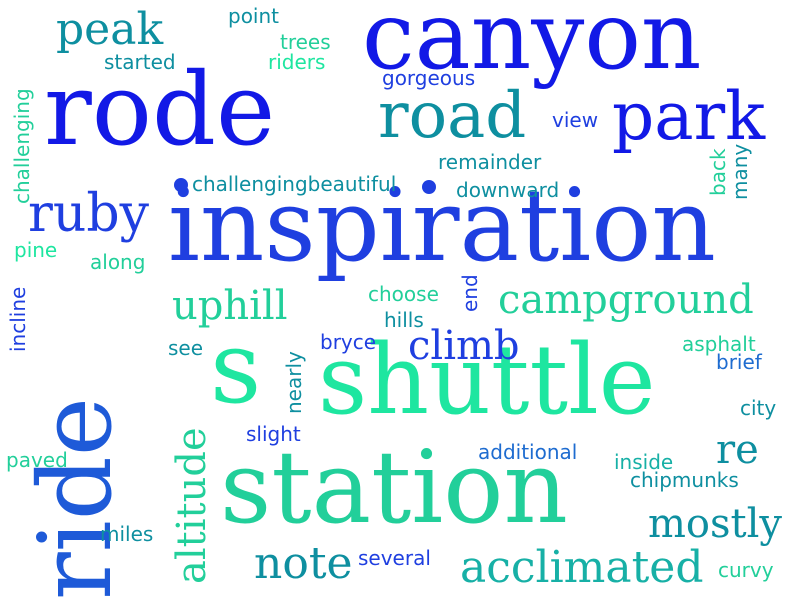 Image resolution: width=800 pixels, height=600 pixels. Describe the element at coordinates (37, 460) in the screenshot. I see `word-paved: paved` at that location.